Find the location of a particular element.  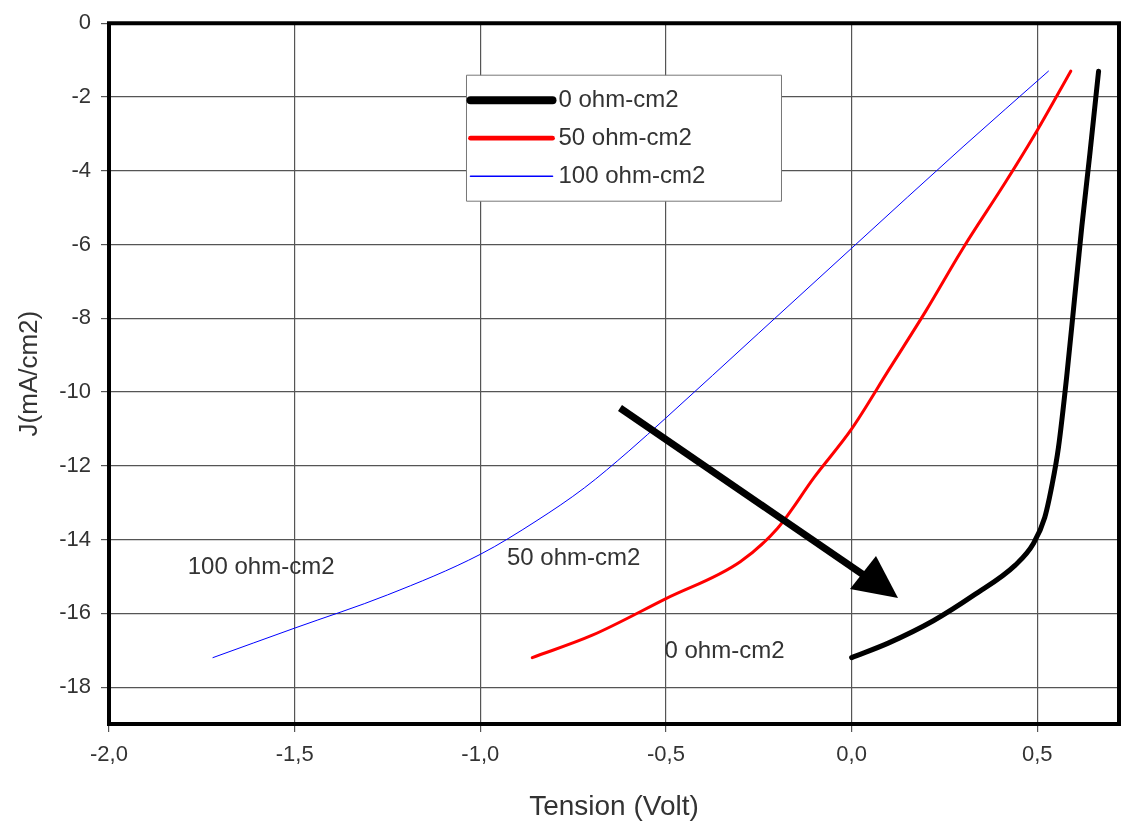

legend-label: 50 ohm-cm2 is located at coordinates (625, 136).